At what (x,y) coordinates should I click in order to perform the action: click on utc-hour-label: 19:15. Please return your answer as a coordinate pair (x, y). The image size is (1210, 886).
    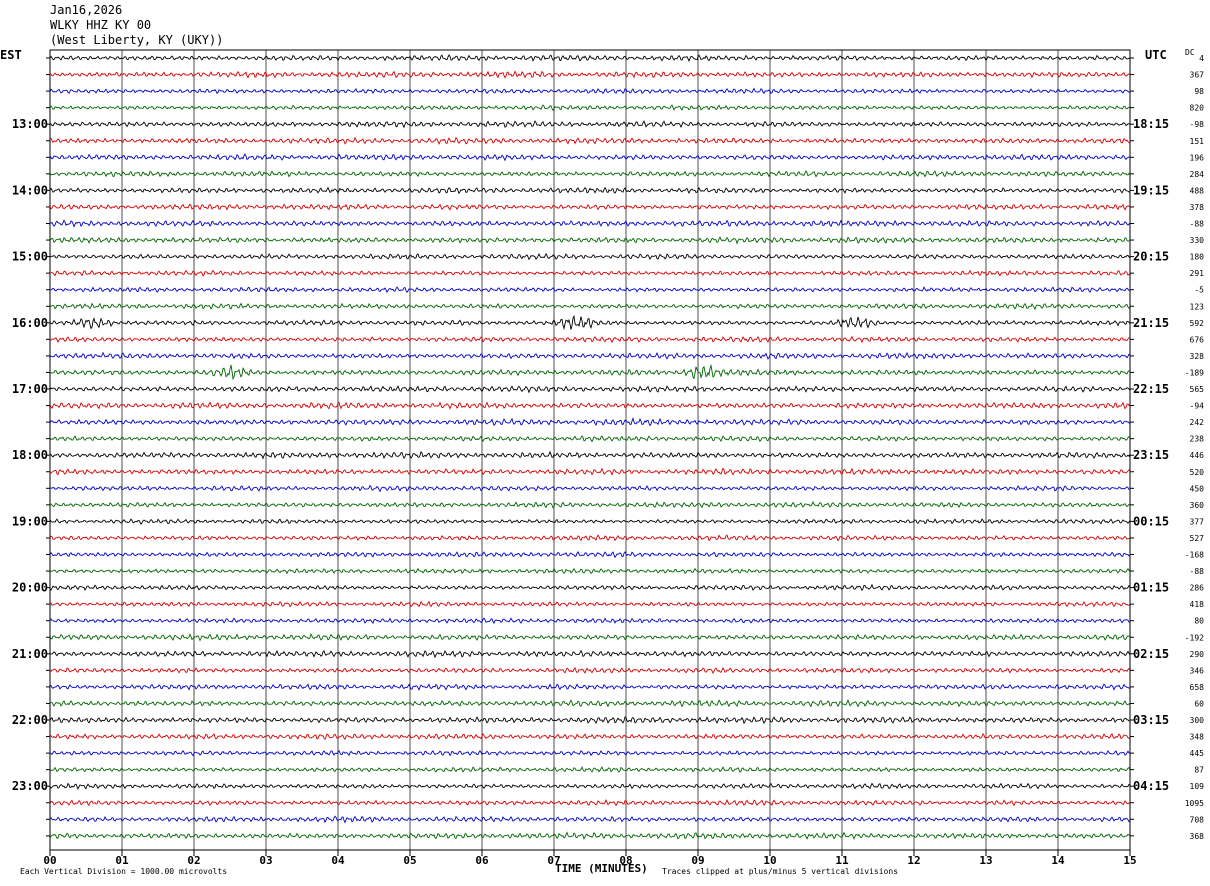
    Looking at the image, I should click on (1151, 190).